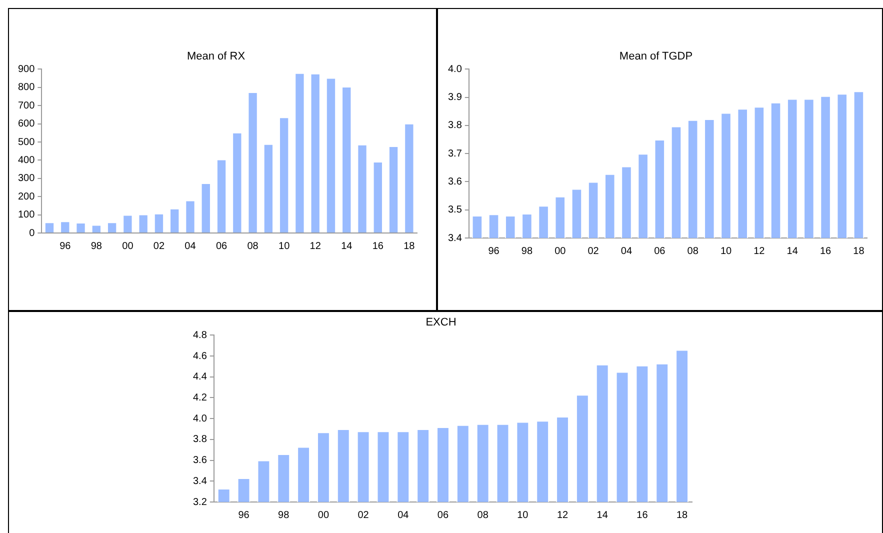 Image resolution: width=883 pixels, height=533 pixels. I want to click on y-tick-label: 0, so click(32, 233).